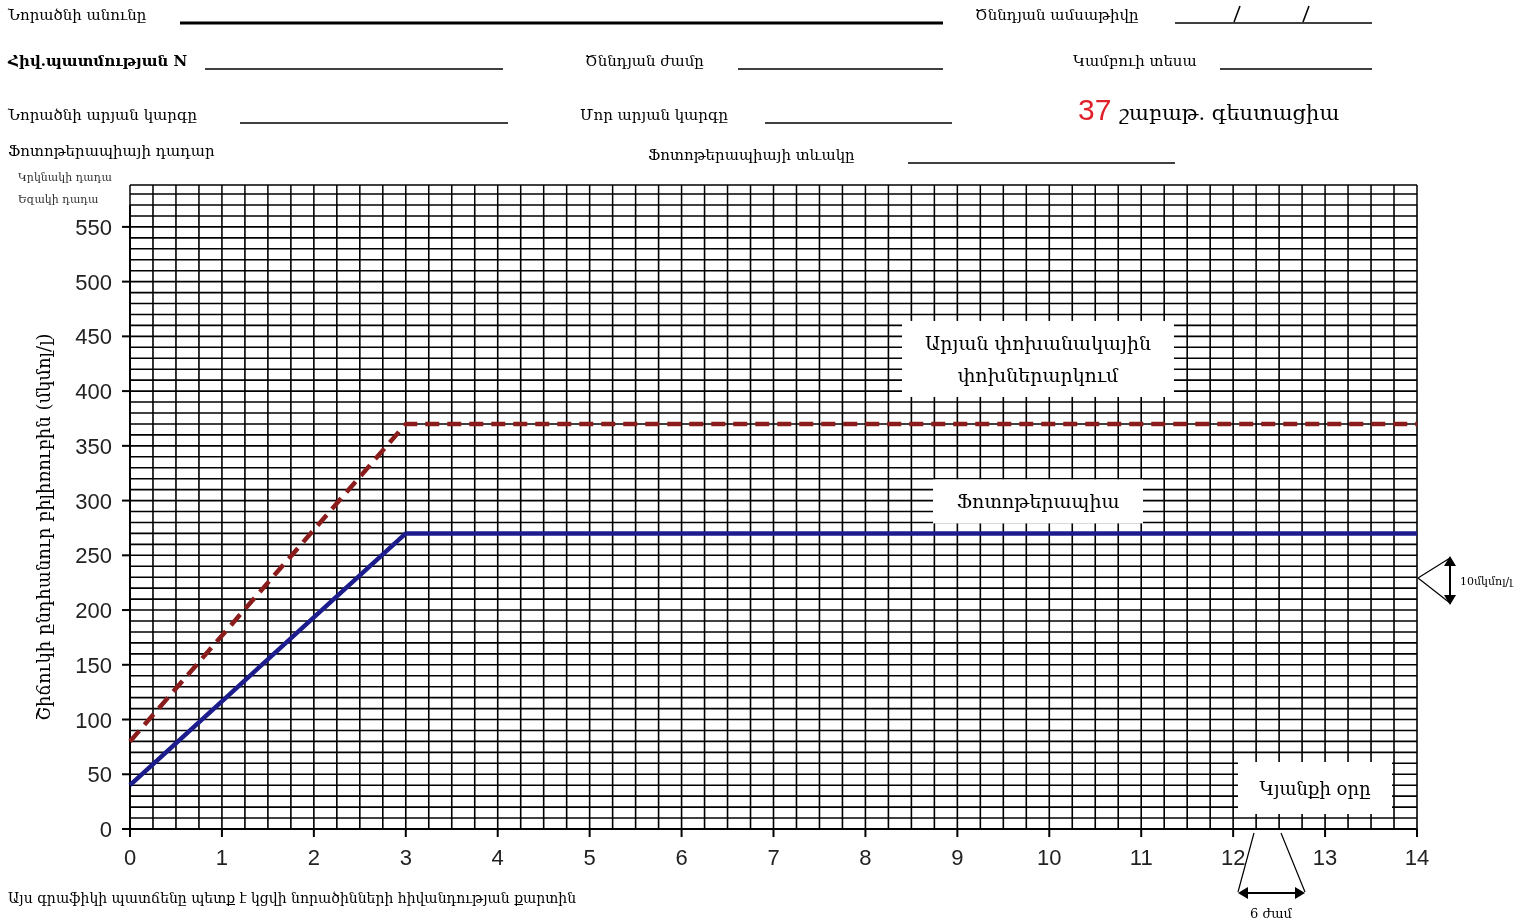  I want to click on x-tick-label: 12, so click(1233, 857).